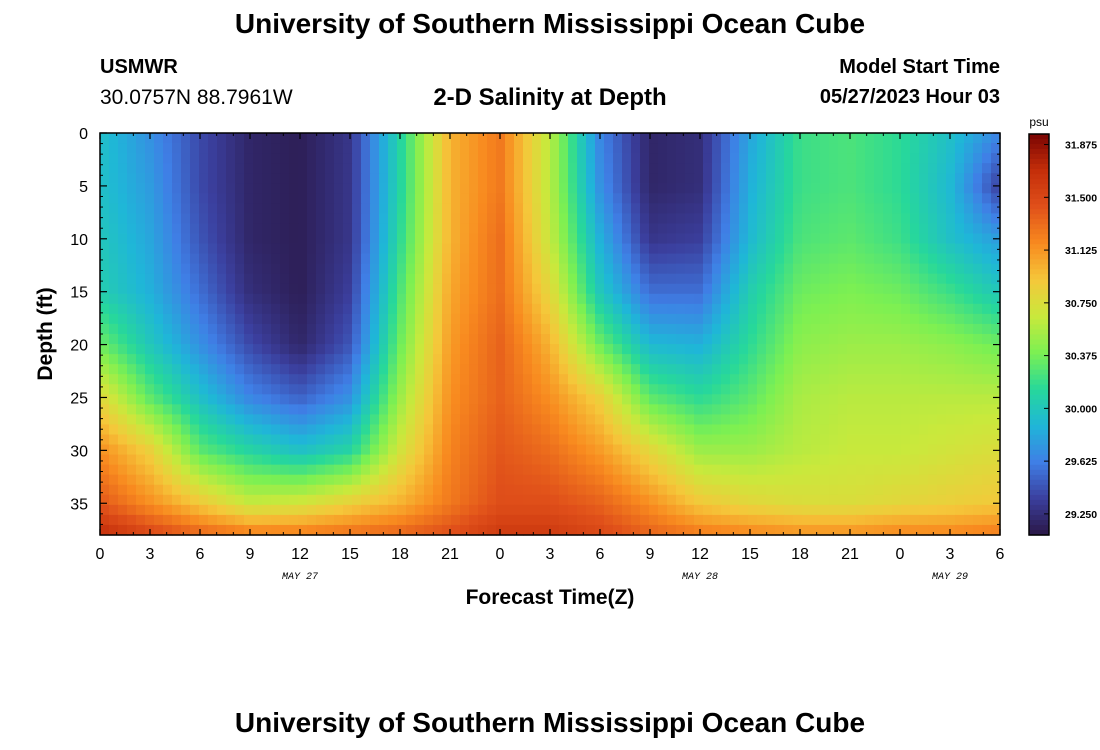 The image size is (1100, 750). I want to click on colorbar-segment, so click(1039, 267).